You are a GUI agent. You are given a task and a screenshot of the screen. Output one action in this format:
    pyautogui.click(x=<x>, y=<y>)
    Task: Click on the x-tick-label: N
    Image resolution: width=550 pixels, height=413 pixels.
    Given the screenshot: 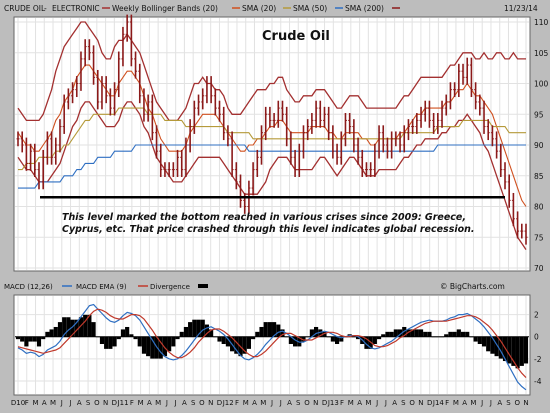 What is the action you would take?
    pyautogui.click(x=105, y=403)
    